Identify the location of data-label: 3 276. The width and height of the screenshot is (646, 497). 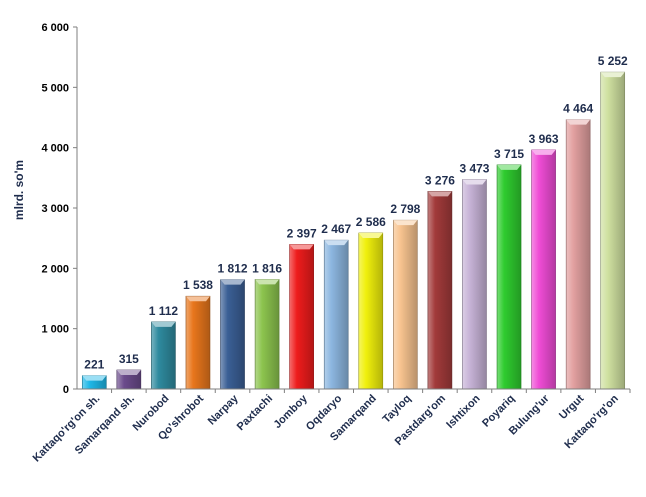
(440, 180).